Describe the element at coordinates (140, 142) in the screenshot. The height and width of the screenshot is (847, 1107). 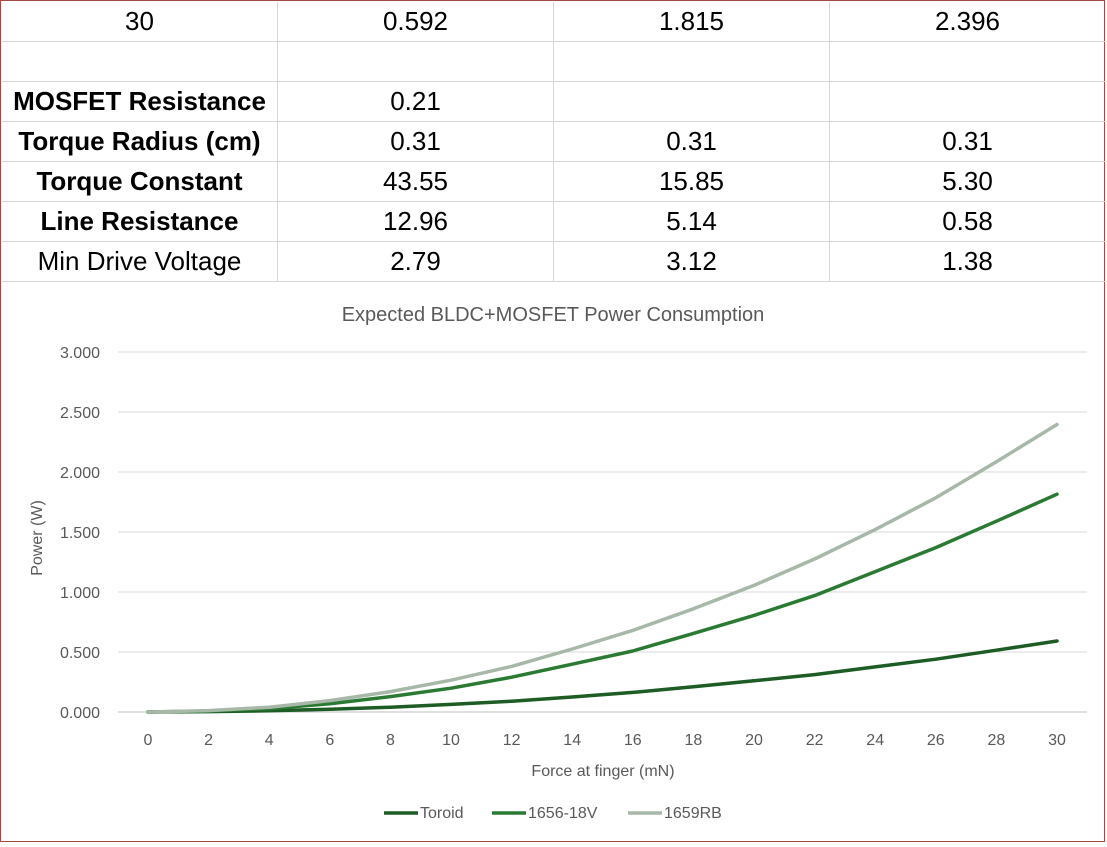
I see `row-label: Torque Radius (cm)` at that location.